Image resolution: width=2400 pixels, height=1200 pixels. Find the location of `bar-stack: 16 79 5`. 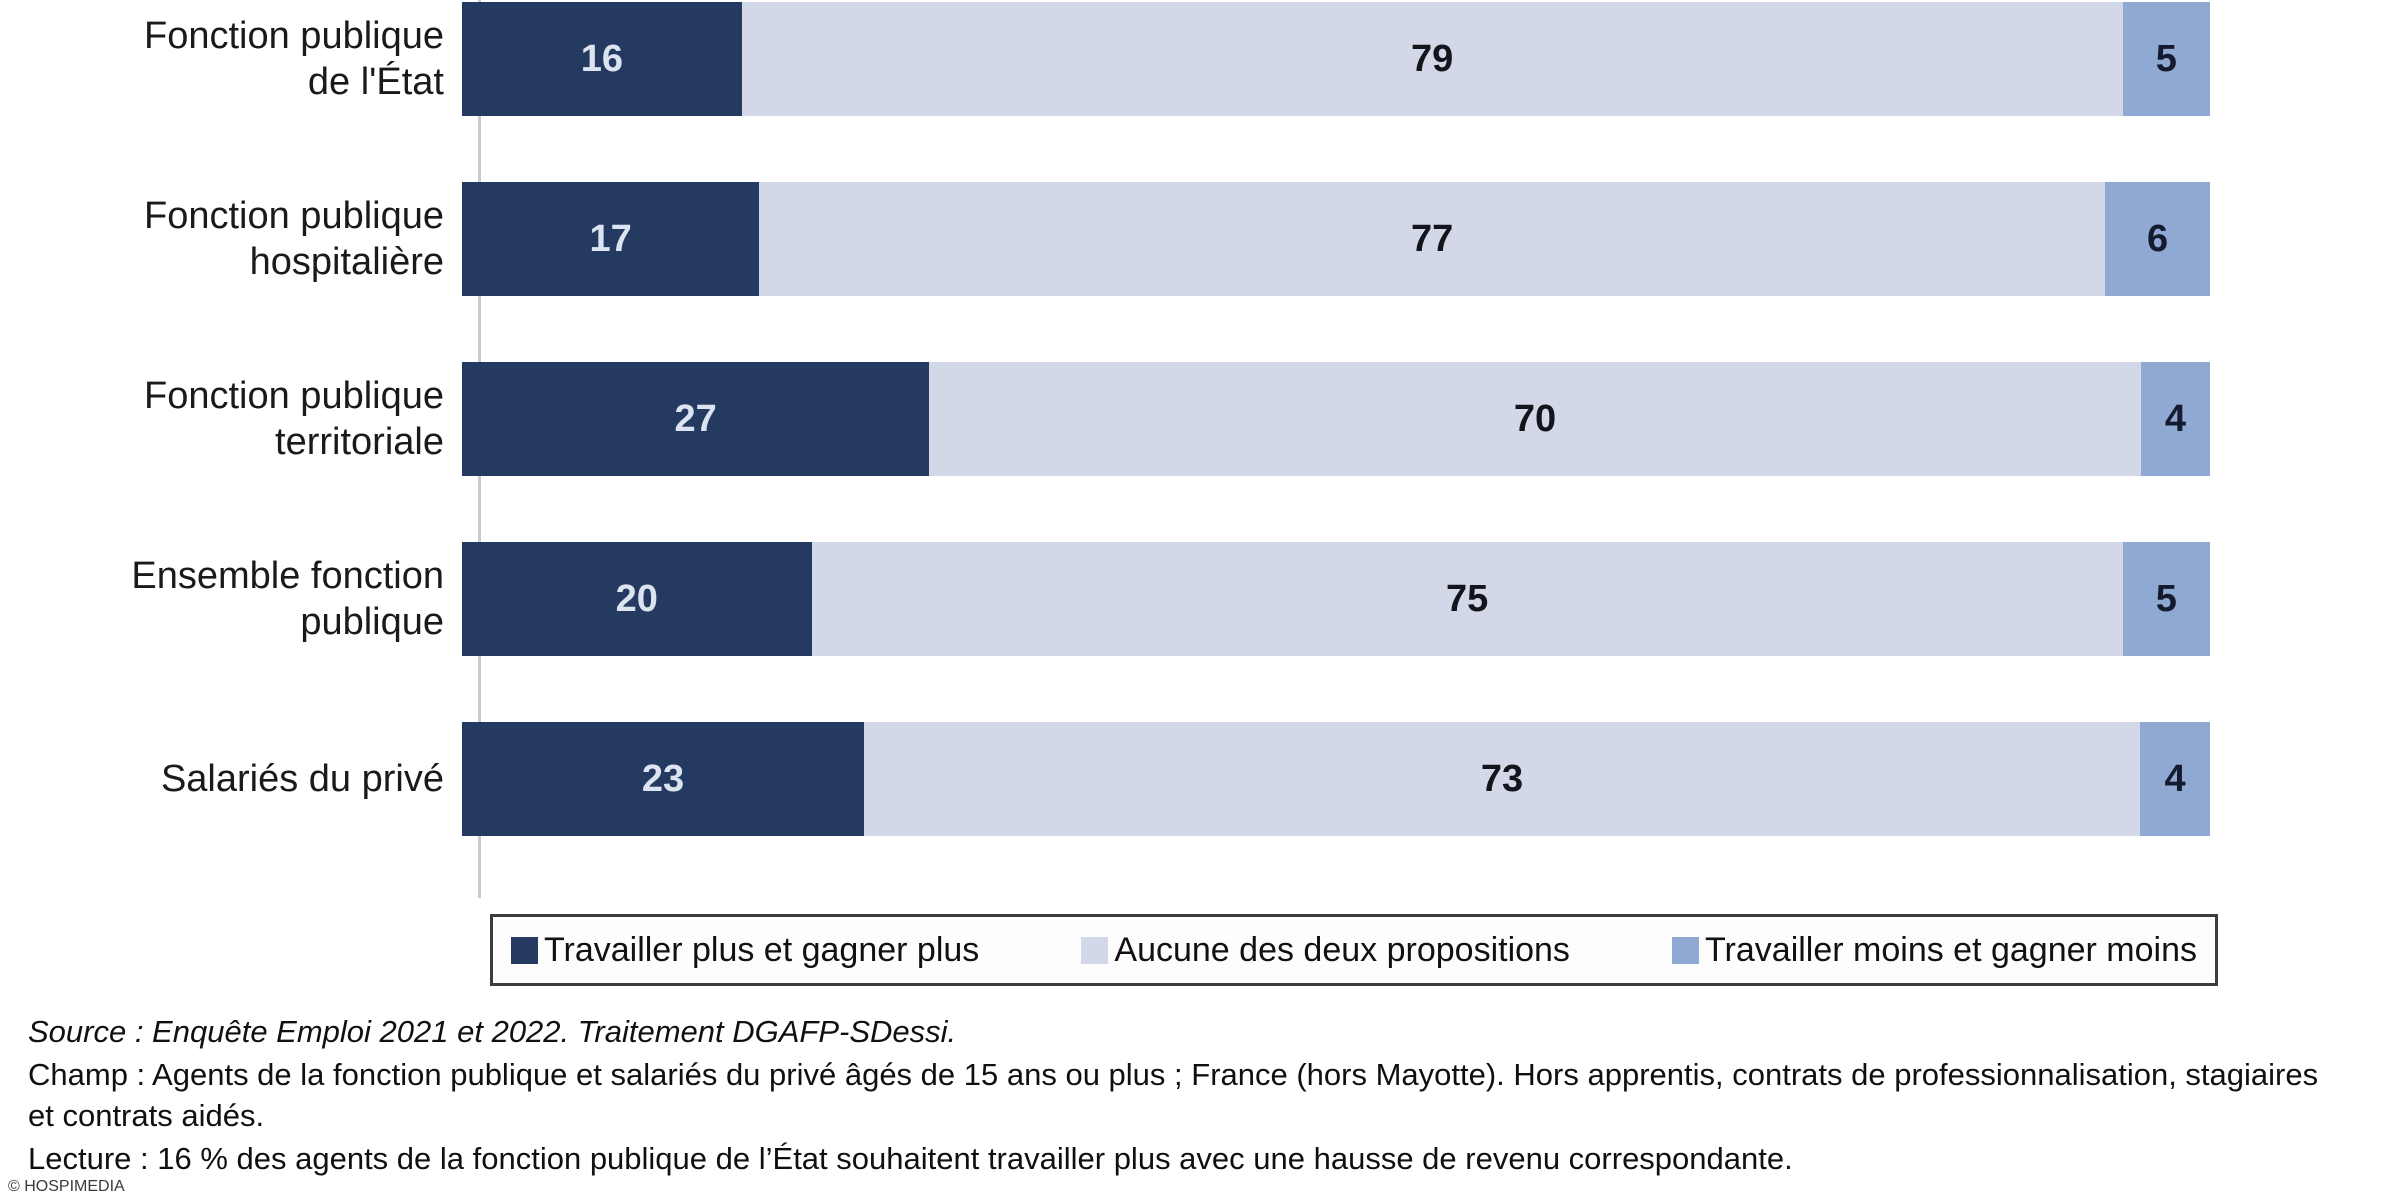

bar-stack: 16 79 5 is located at coordinates (1336, 59).